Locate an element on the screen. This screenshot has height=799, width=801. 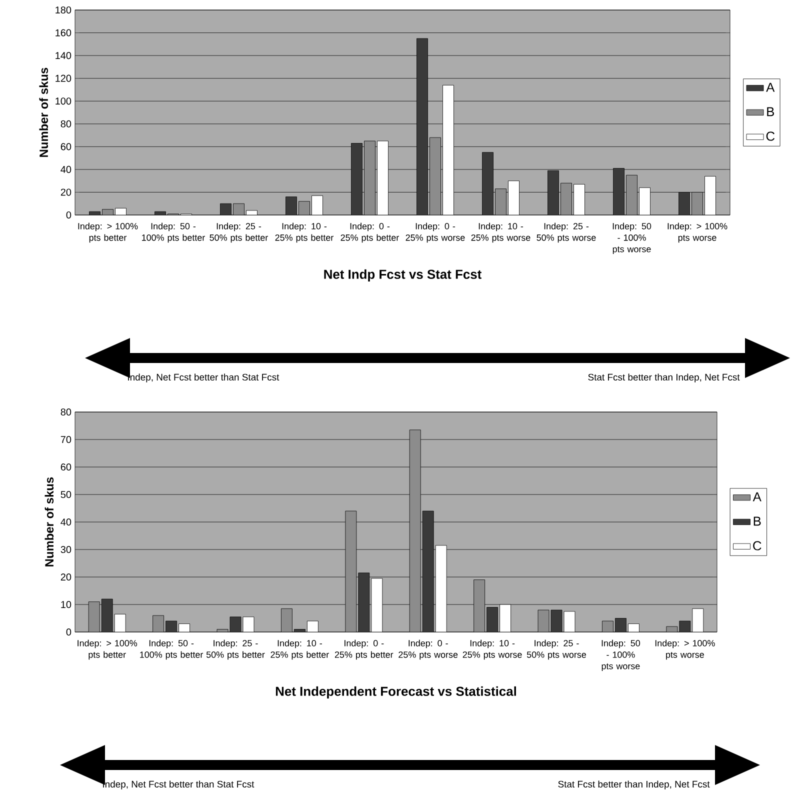
y-tick-label: 50 is located at coordinates (66, 494).